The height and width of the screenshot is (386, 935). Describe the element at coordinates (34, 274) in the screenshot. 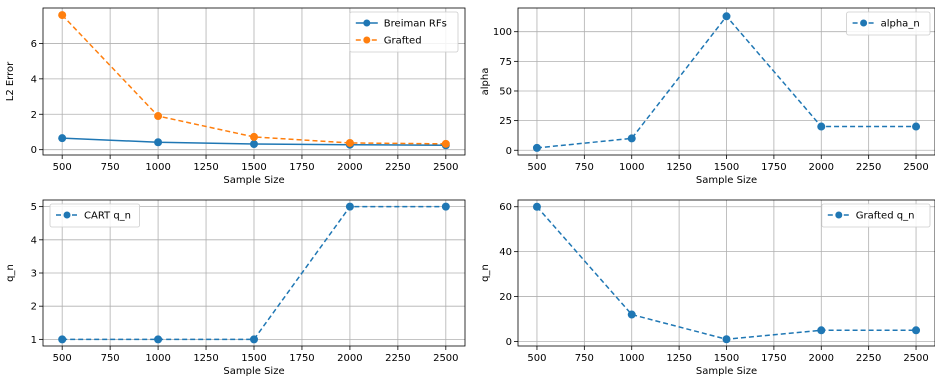

I see `y-tick-label: 3` at that location.